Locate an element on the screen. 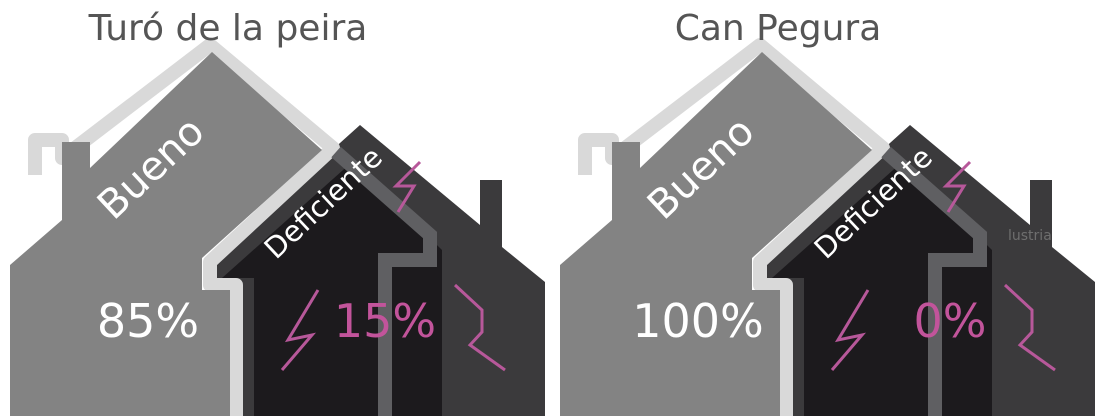  value-label-deficient: 15% is located at coordinates (385, 321).